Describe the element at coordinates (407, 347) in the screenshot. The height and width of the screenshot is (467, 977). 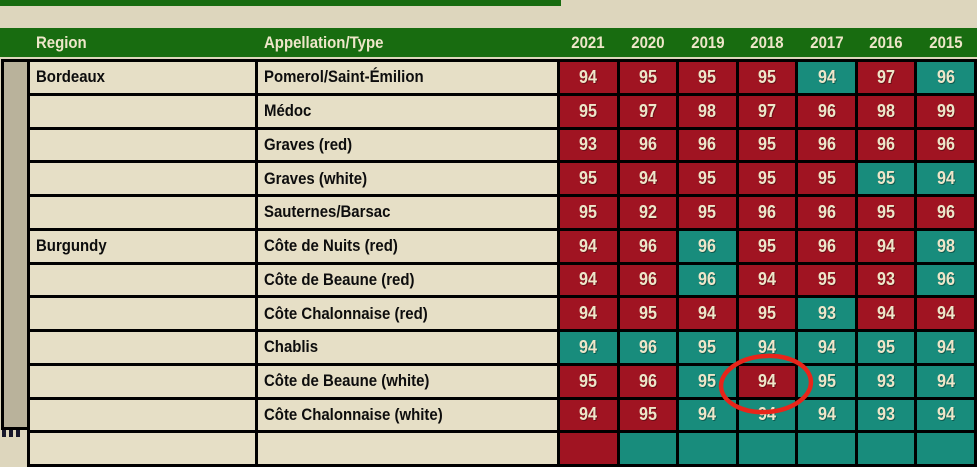
I see `appellation-cell: Chablis` at that location.